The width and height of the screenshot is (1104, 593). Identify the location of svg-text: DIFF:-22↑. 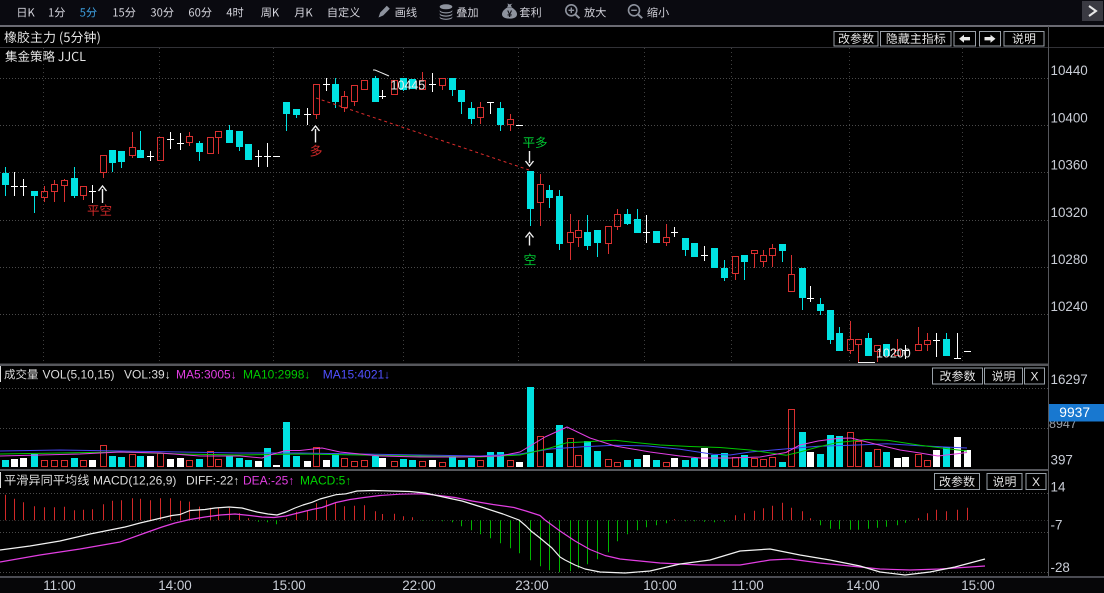
(212, 481).